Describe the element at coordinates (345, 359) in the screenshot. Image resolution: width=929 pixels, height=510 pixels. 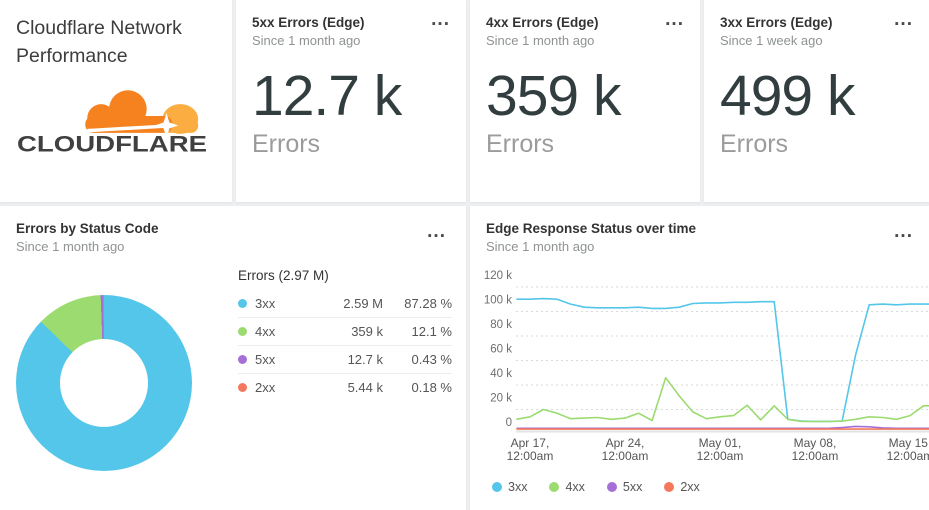
I see `legend-row-5xx: 5xx 12.7 k 0.43 %` at that location.